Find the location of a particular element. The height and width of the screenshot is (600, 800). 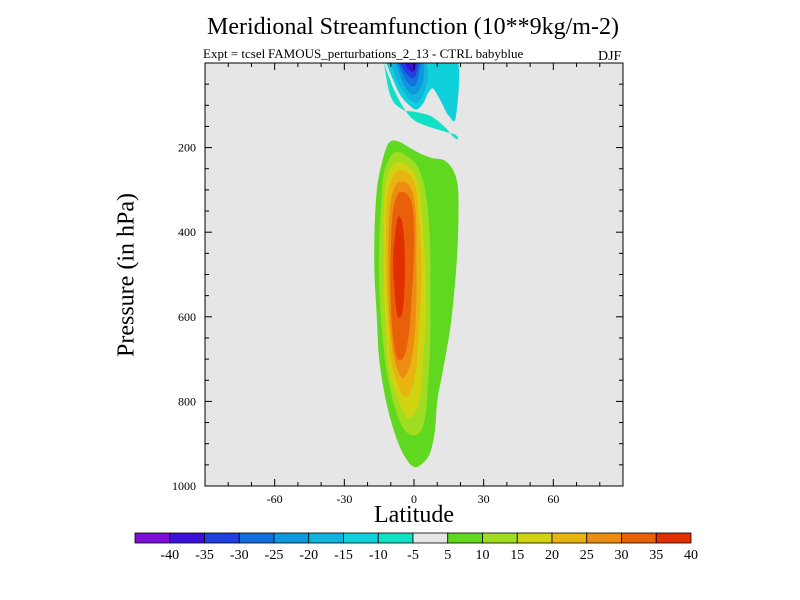

colorbar-level-label: -5 is located at coordinates (413, 555).